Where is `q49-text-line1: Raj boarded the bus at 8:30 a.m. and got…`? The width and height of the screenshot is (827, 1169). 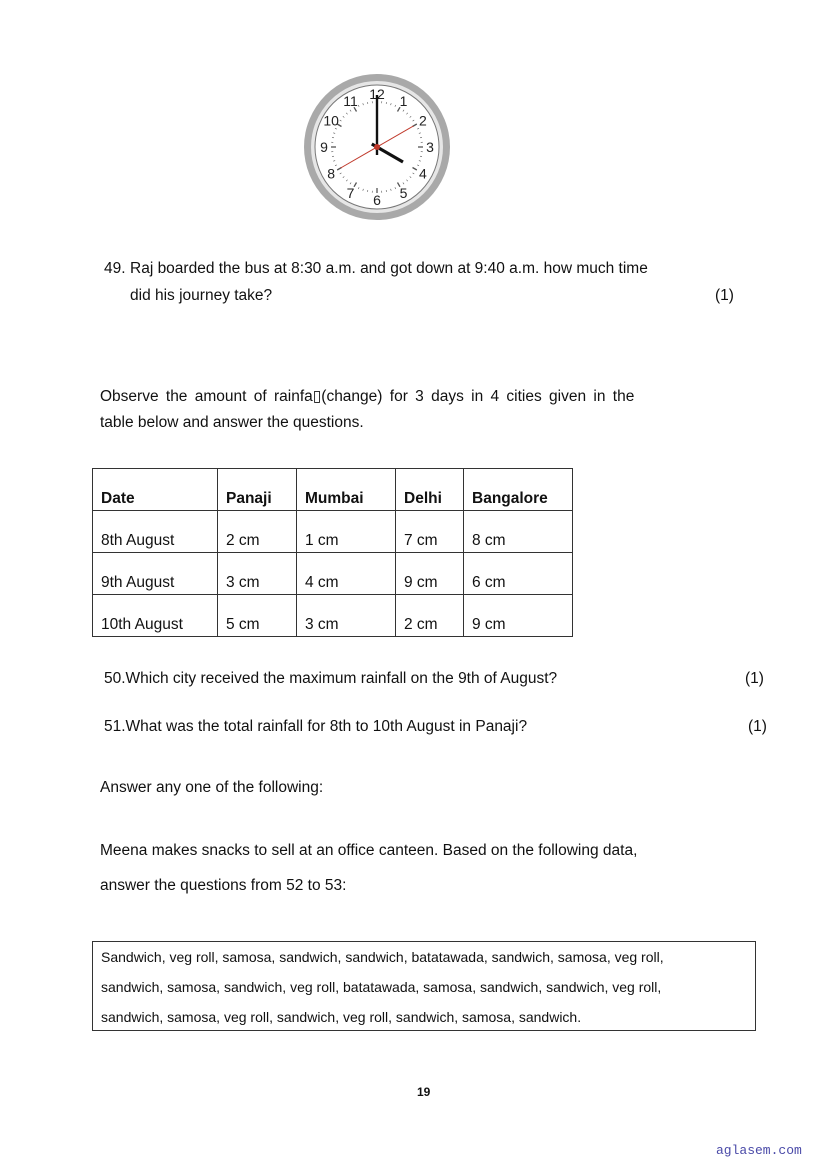 q49-text-line1: Raj boarded the bus at 8:30 a.m. and got… is located at coordinates (389, 268).